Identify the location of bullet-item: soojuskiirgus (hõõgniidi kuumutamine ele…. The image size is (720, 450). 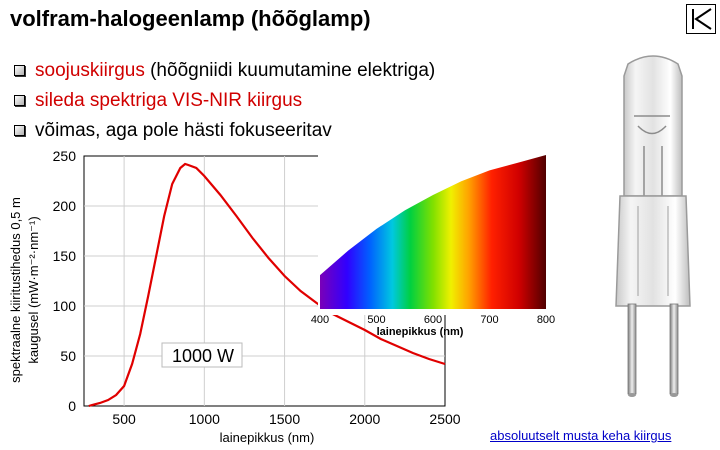
(224, 71).